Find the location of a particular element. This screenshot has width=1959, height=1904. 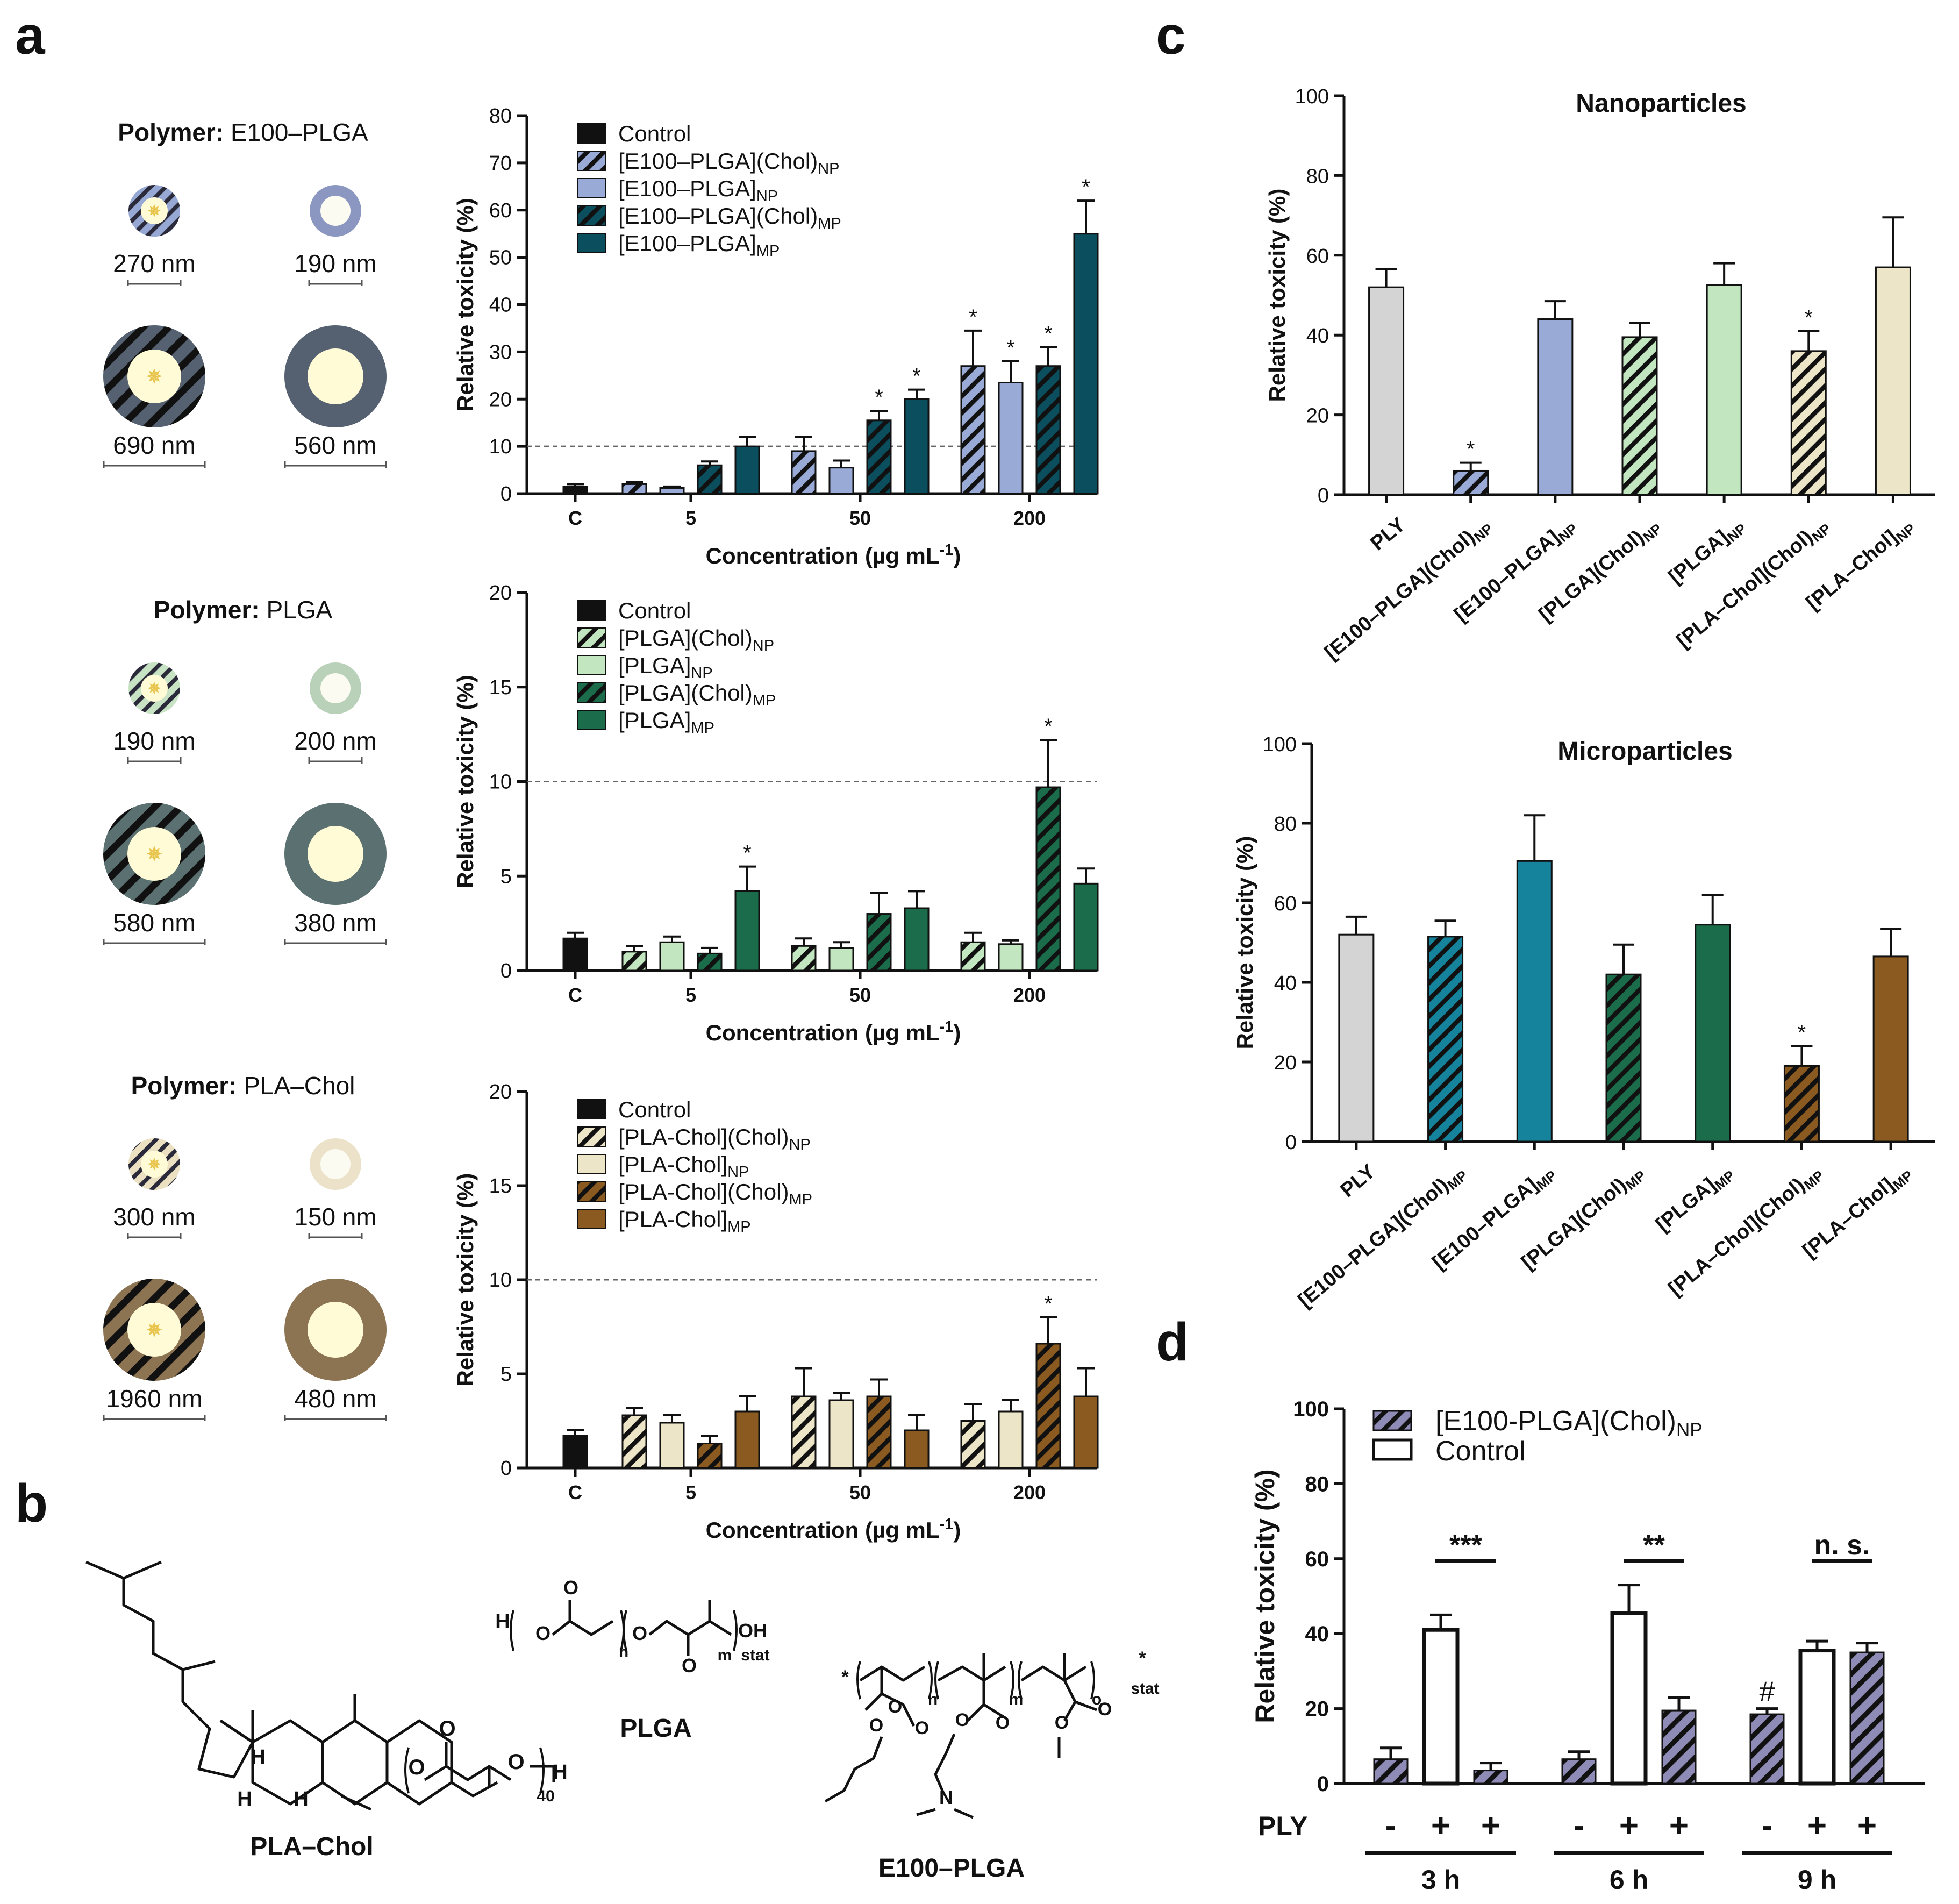

y-tick-label: 40 is located at coordinates (1285, 983).